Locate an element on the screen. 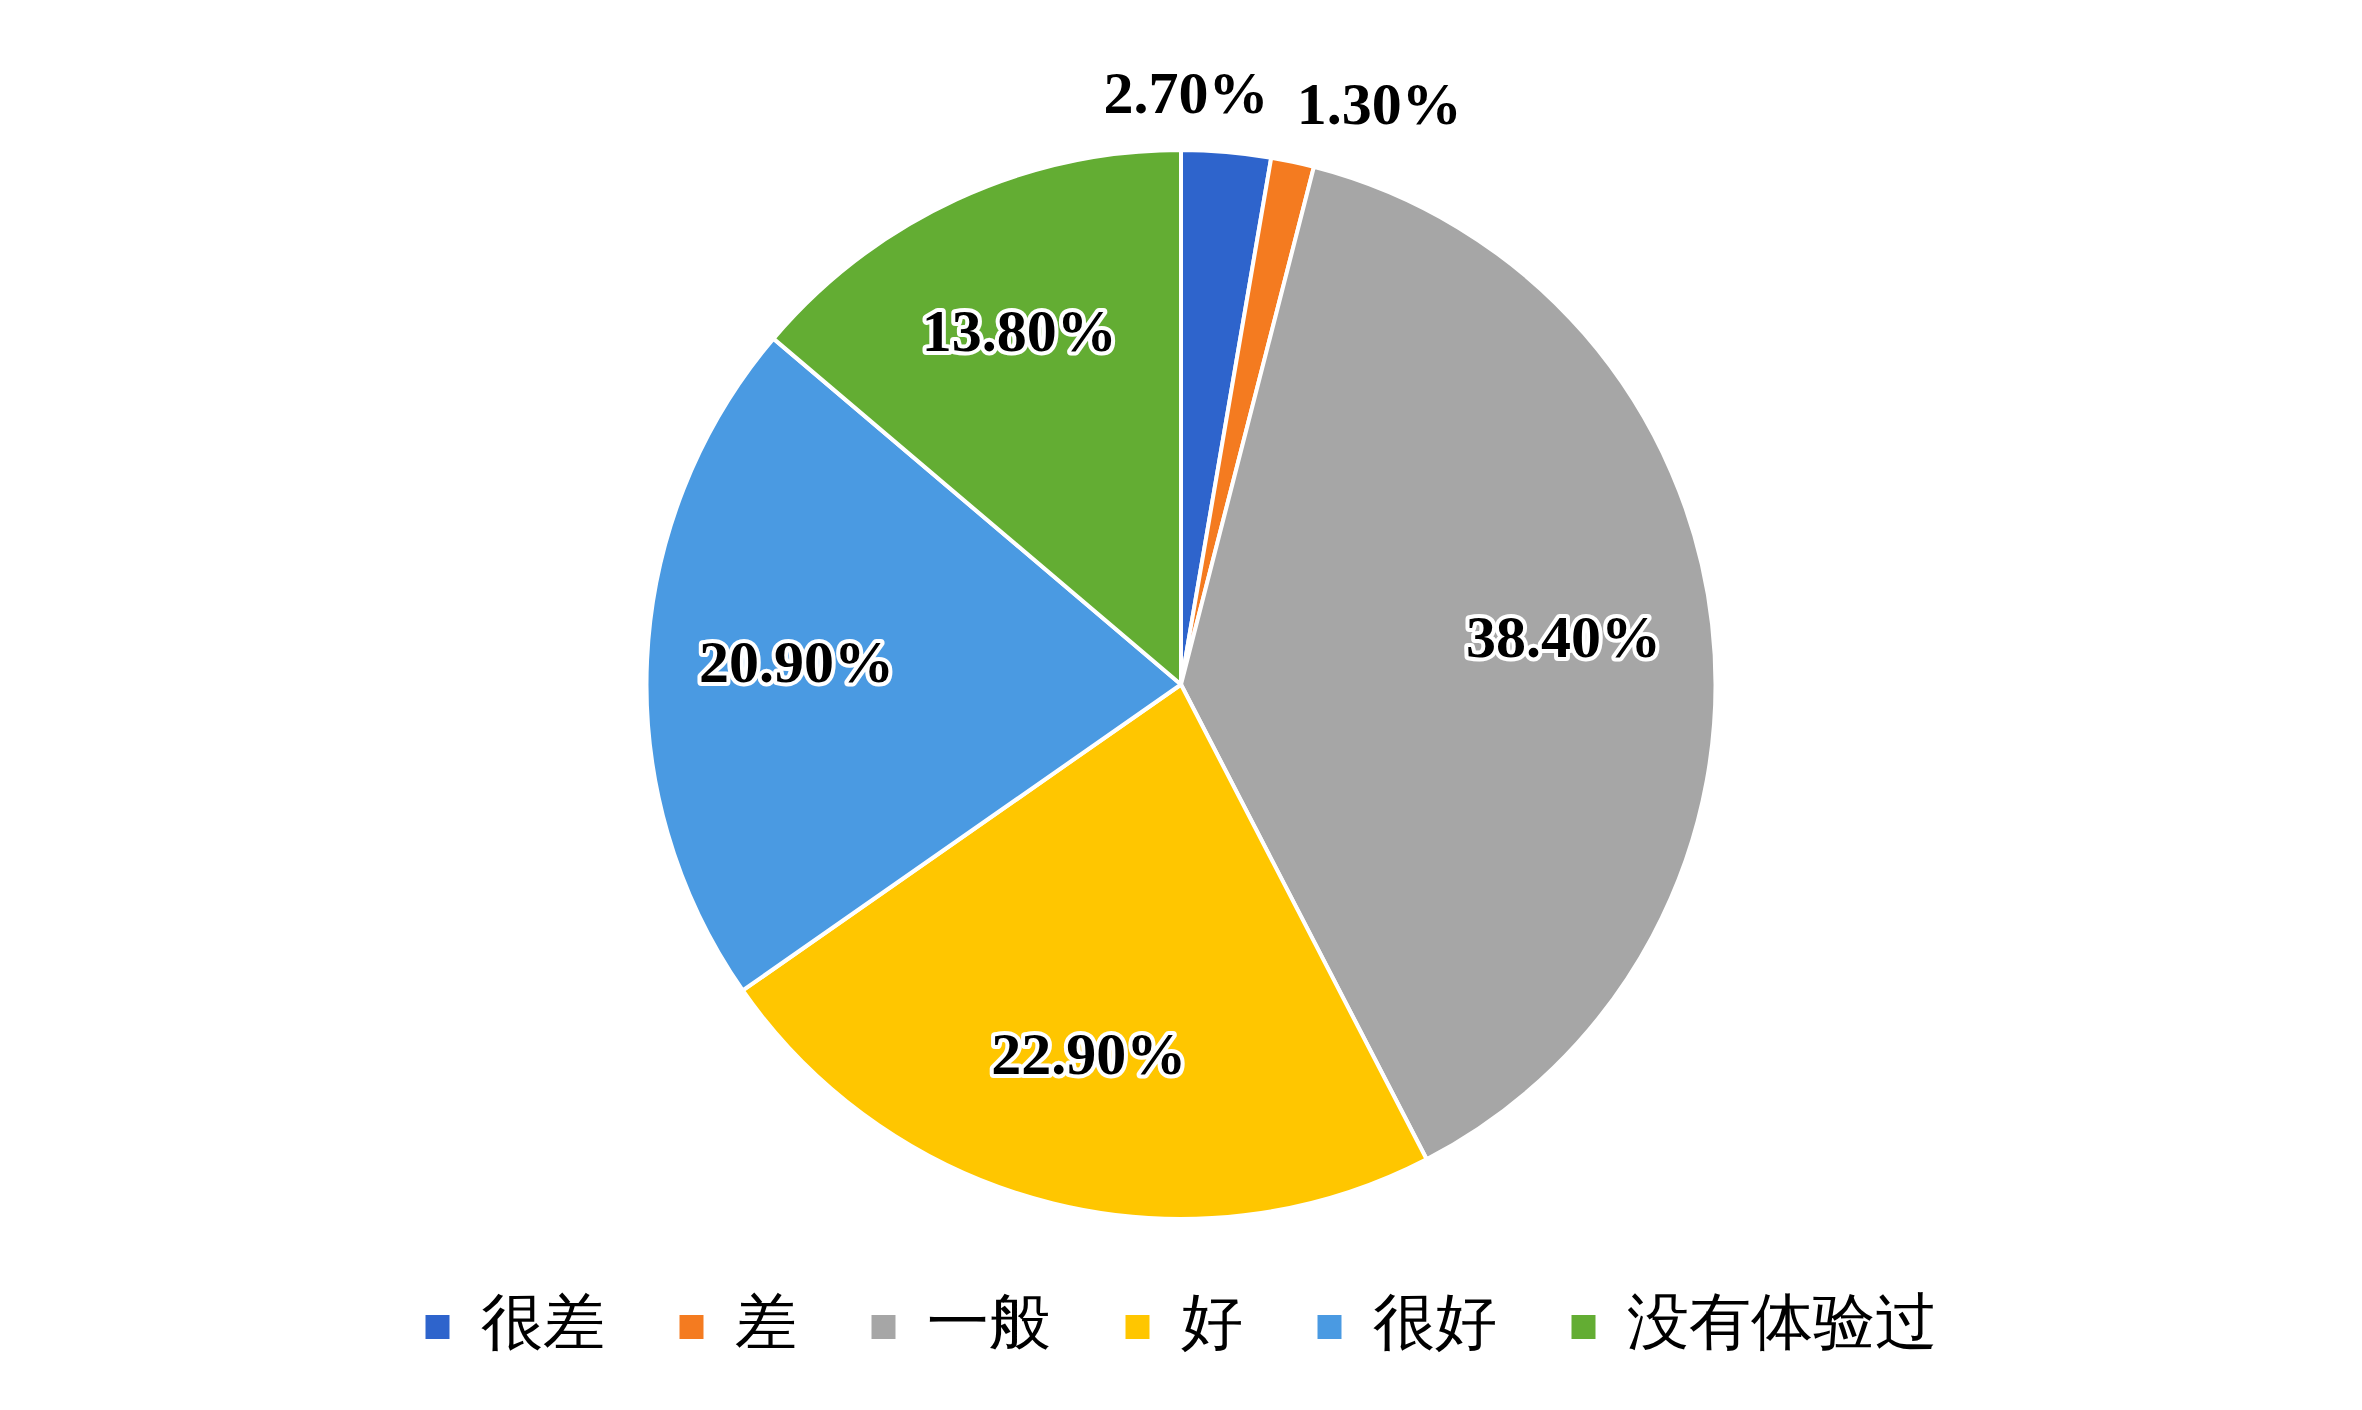 This screenshot has width=2362, height=1410. data-label: 22.90% is located at coordinates (1089, 1053).